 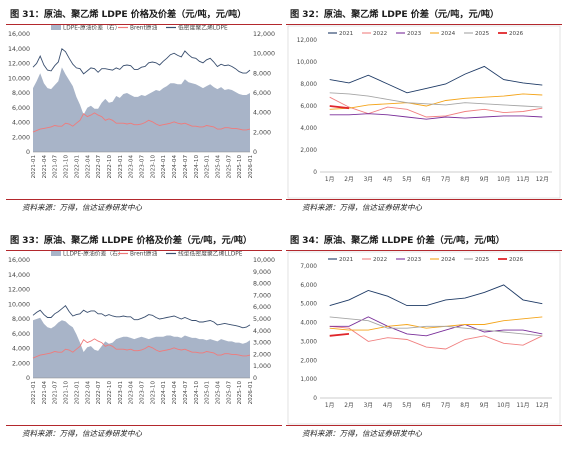 I want to click on y-tick-label: 8,000, so click(x=308, y=85).